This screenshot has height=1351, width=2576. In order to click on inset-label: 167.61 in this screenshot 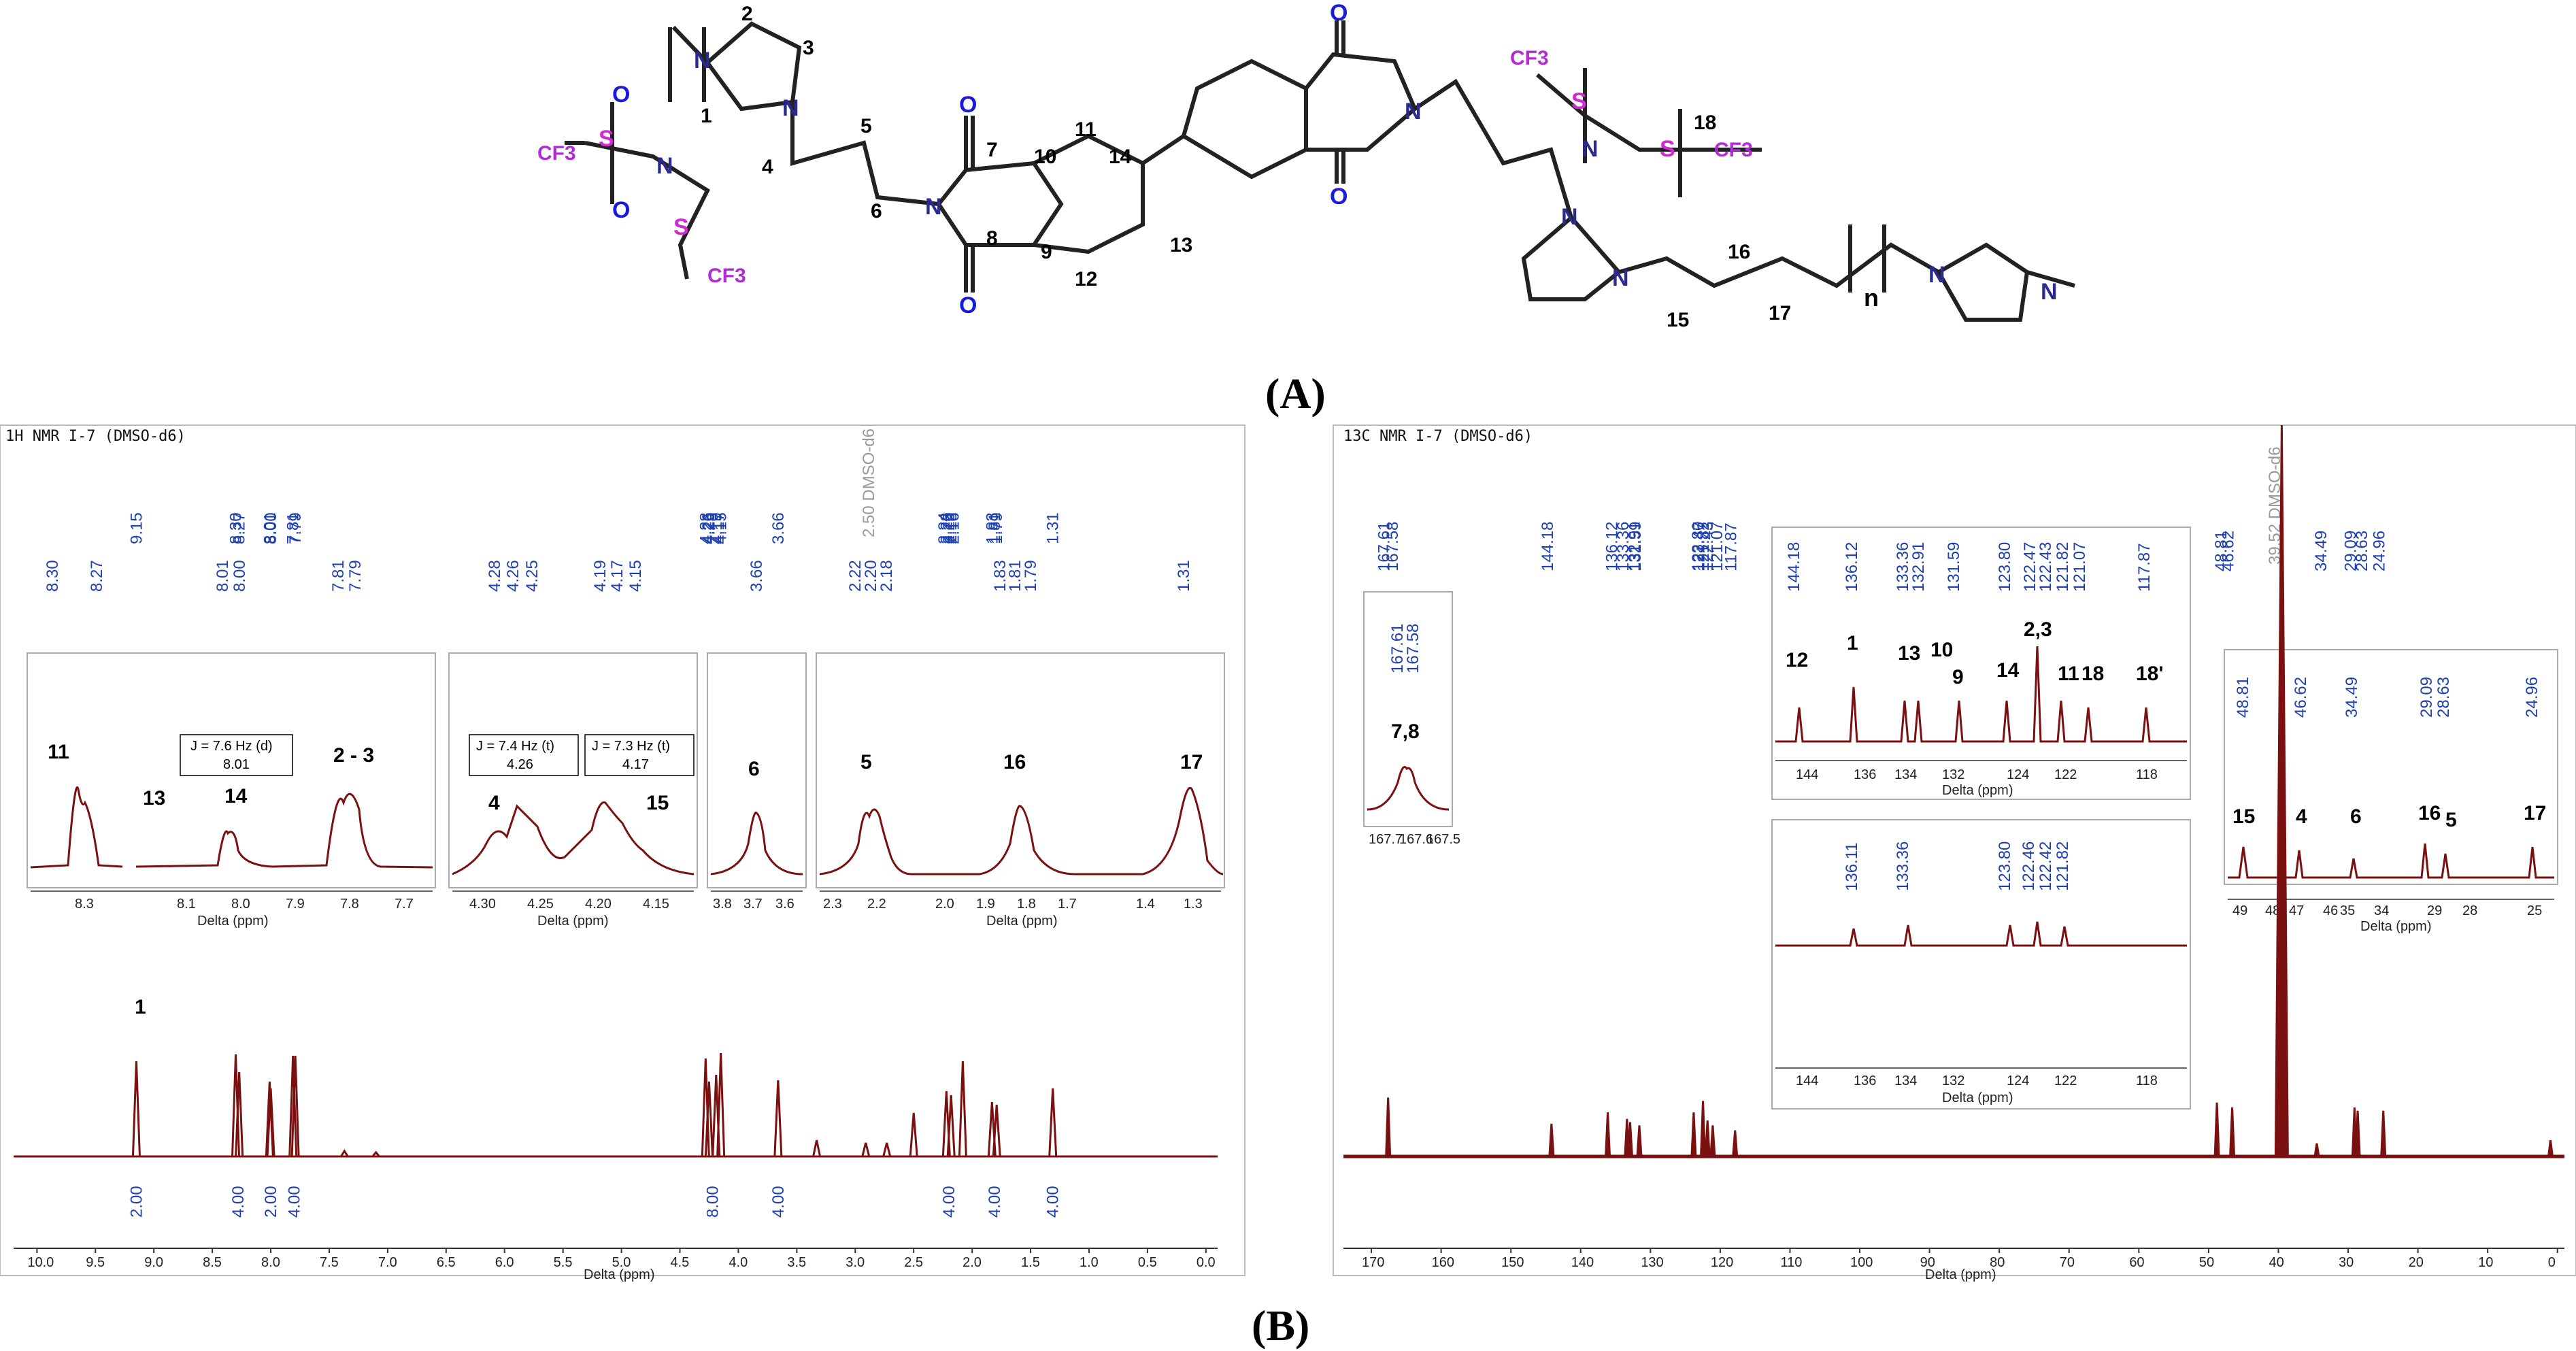, I will do `click(1397, 648)`.